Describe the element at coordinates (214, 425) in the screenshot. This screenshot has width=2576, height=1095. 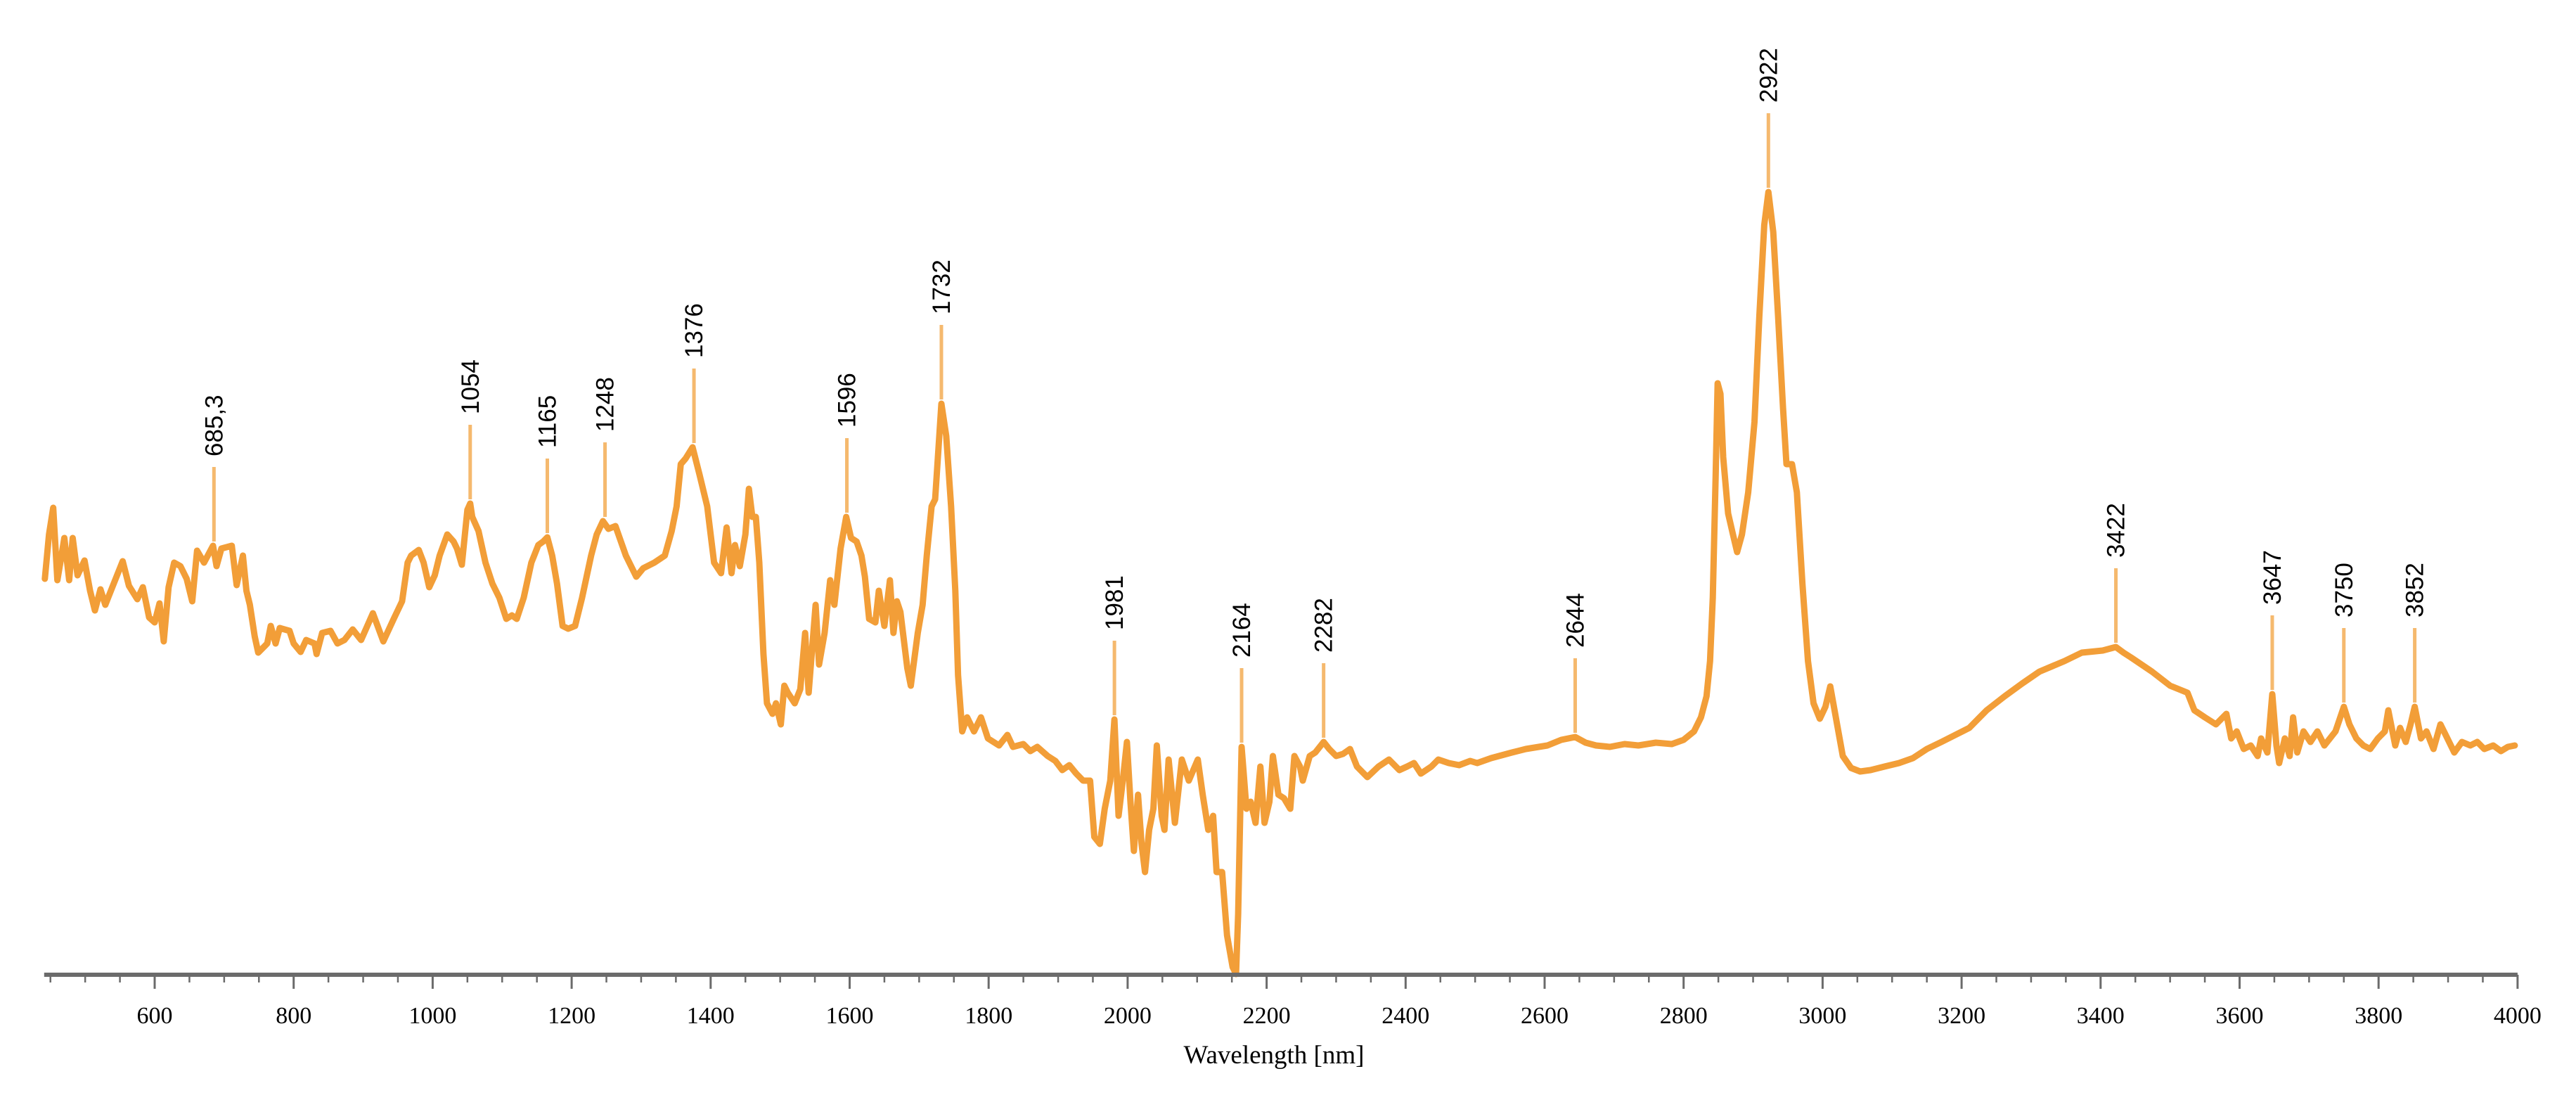
I see `peak-label: 685,3` at that location.